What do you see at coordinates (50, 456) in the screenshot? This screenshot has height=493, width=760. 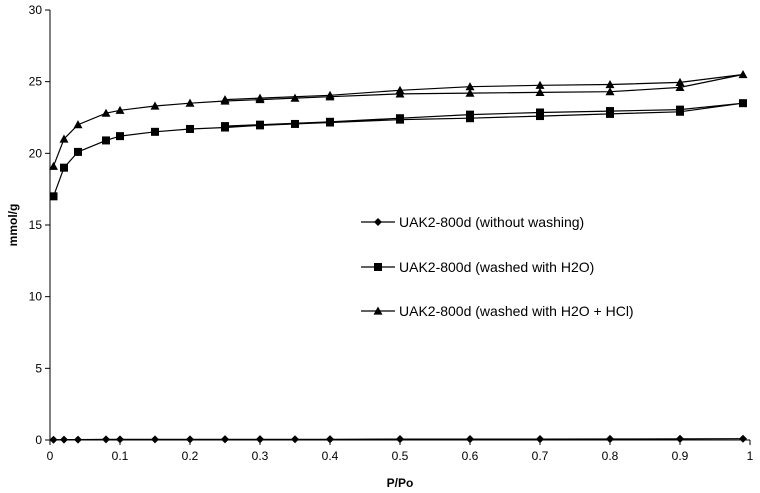 I see `x-tick-label: 0` at bounding box center [50, 456].